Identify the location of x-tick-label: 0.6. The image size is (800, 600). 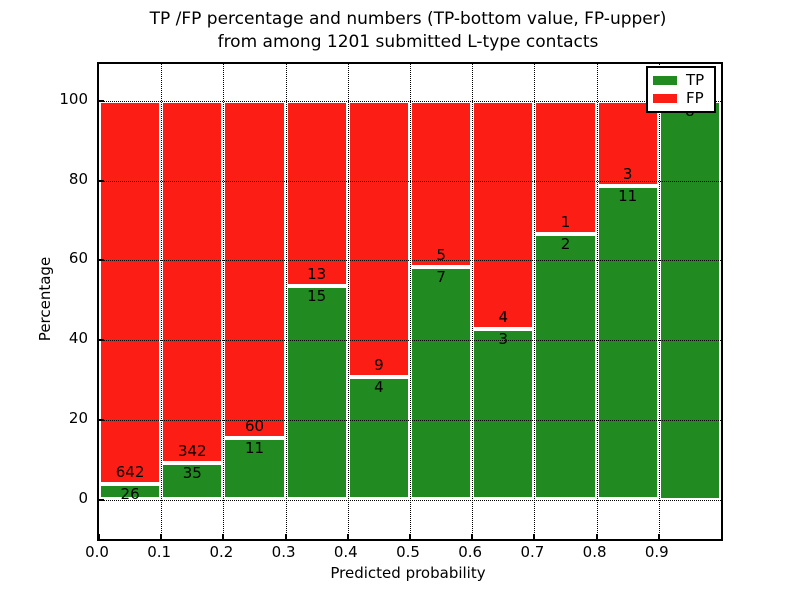
(470, 552).